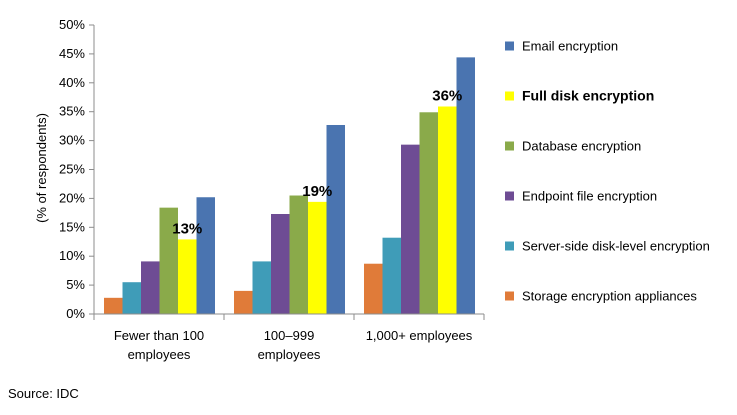 This screenshot has width=737, height=415. Describe the element at coordinates (75, 313) in the screenshot. I see `y-tick-label: 0%` at that location.